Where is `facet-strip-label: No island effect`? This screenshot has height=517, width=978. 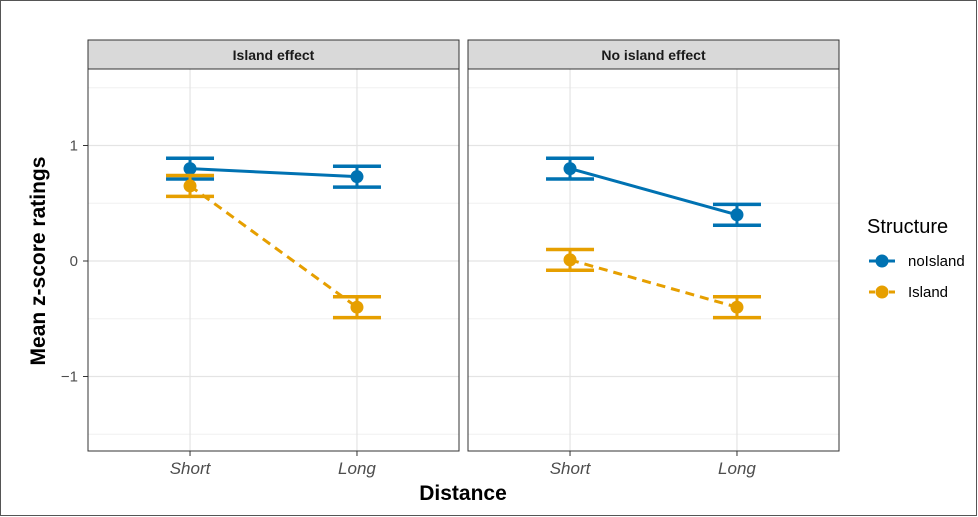
facet-strip-label: No island effect is located at coordinates (653, 55).